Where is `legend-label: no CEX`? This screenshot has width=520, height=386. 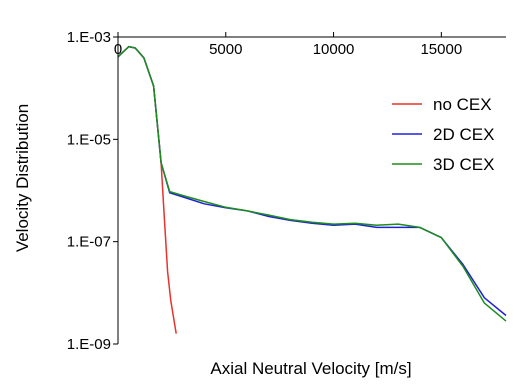 legend-label: no CEX is located at coordinates (462, 104).